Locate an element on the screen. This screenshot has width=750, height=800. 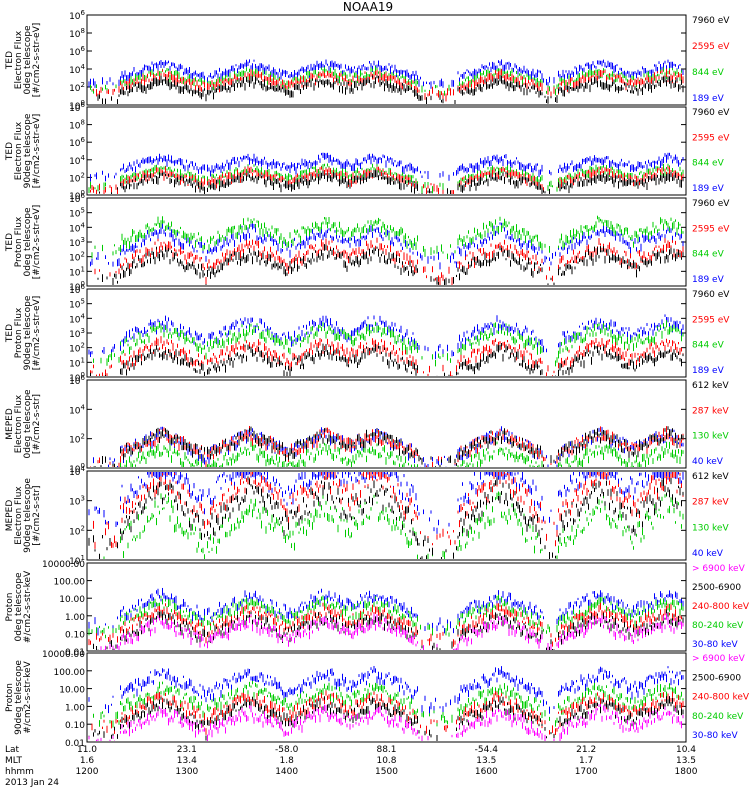
y-axis-label: 0deg telescope is located at coordinates (19, 607).